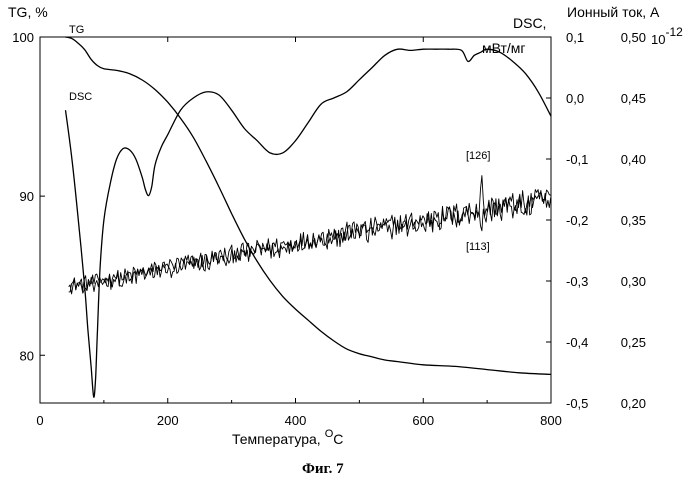  Describe the element at coordinates (80, 97) in the screenshot. I see `dsc-series-label: DSC` at that location.